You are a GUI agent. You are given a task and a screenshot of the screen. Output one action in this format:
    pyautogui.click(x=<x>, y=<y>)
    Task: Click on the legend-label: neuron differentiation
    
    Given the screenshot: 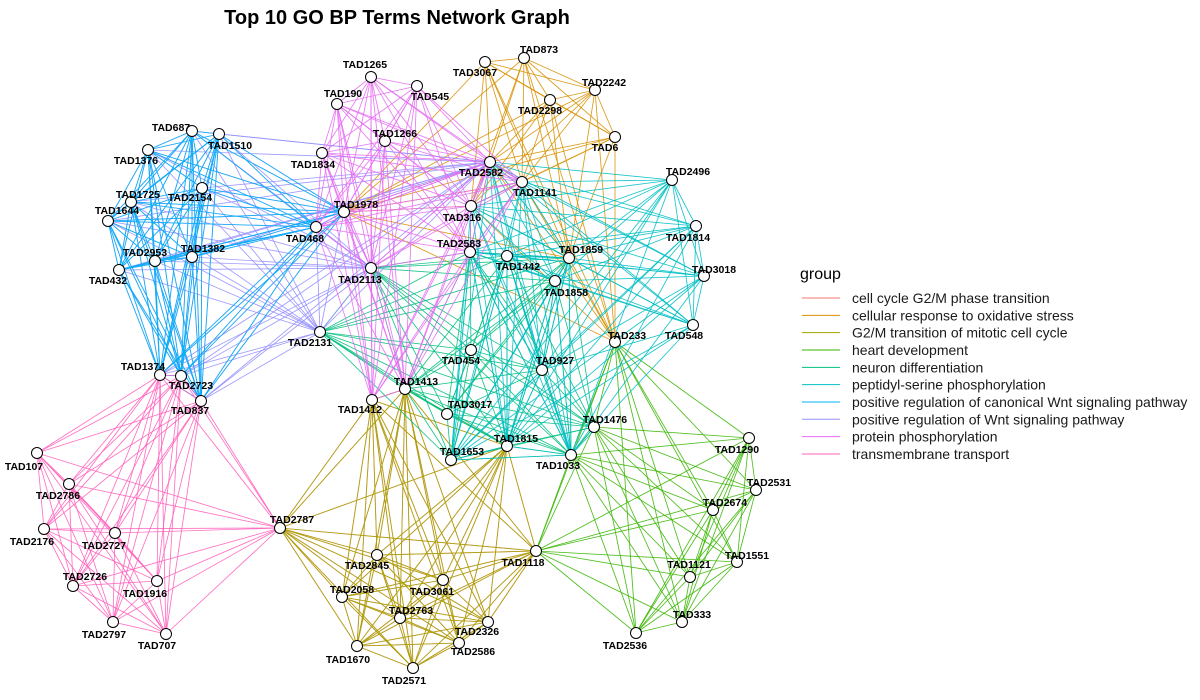 What is the action you would take?
    pyautogui.click(x=917, y=367)
    